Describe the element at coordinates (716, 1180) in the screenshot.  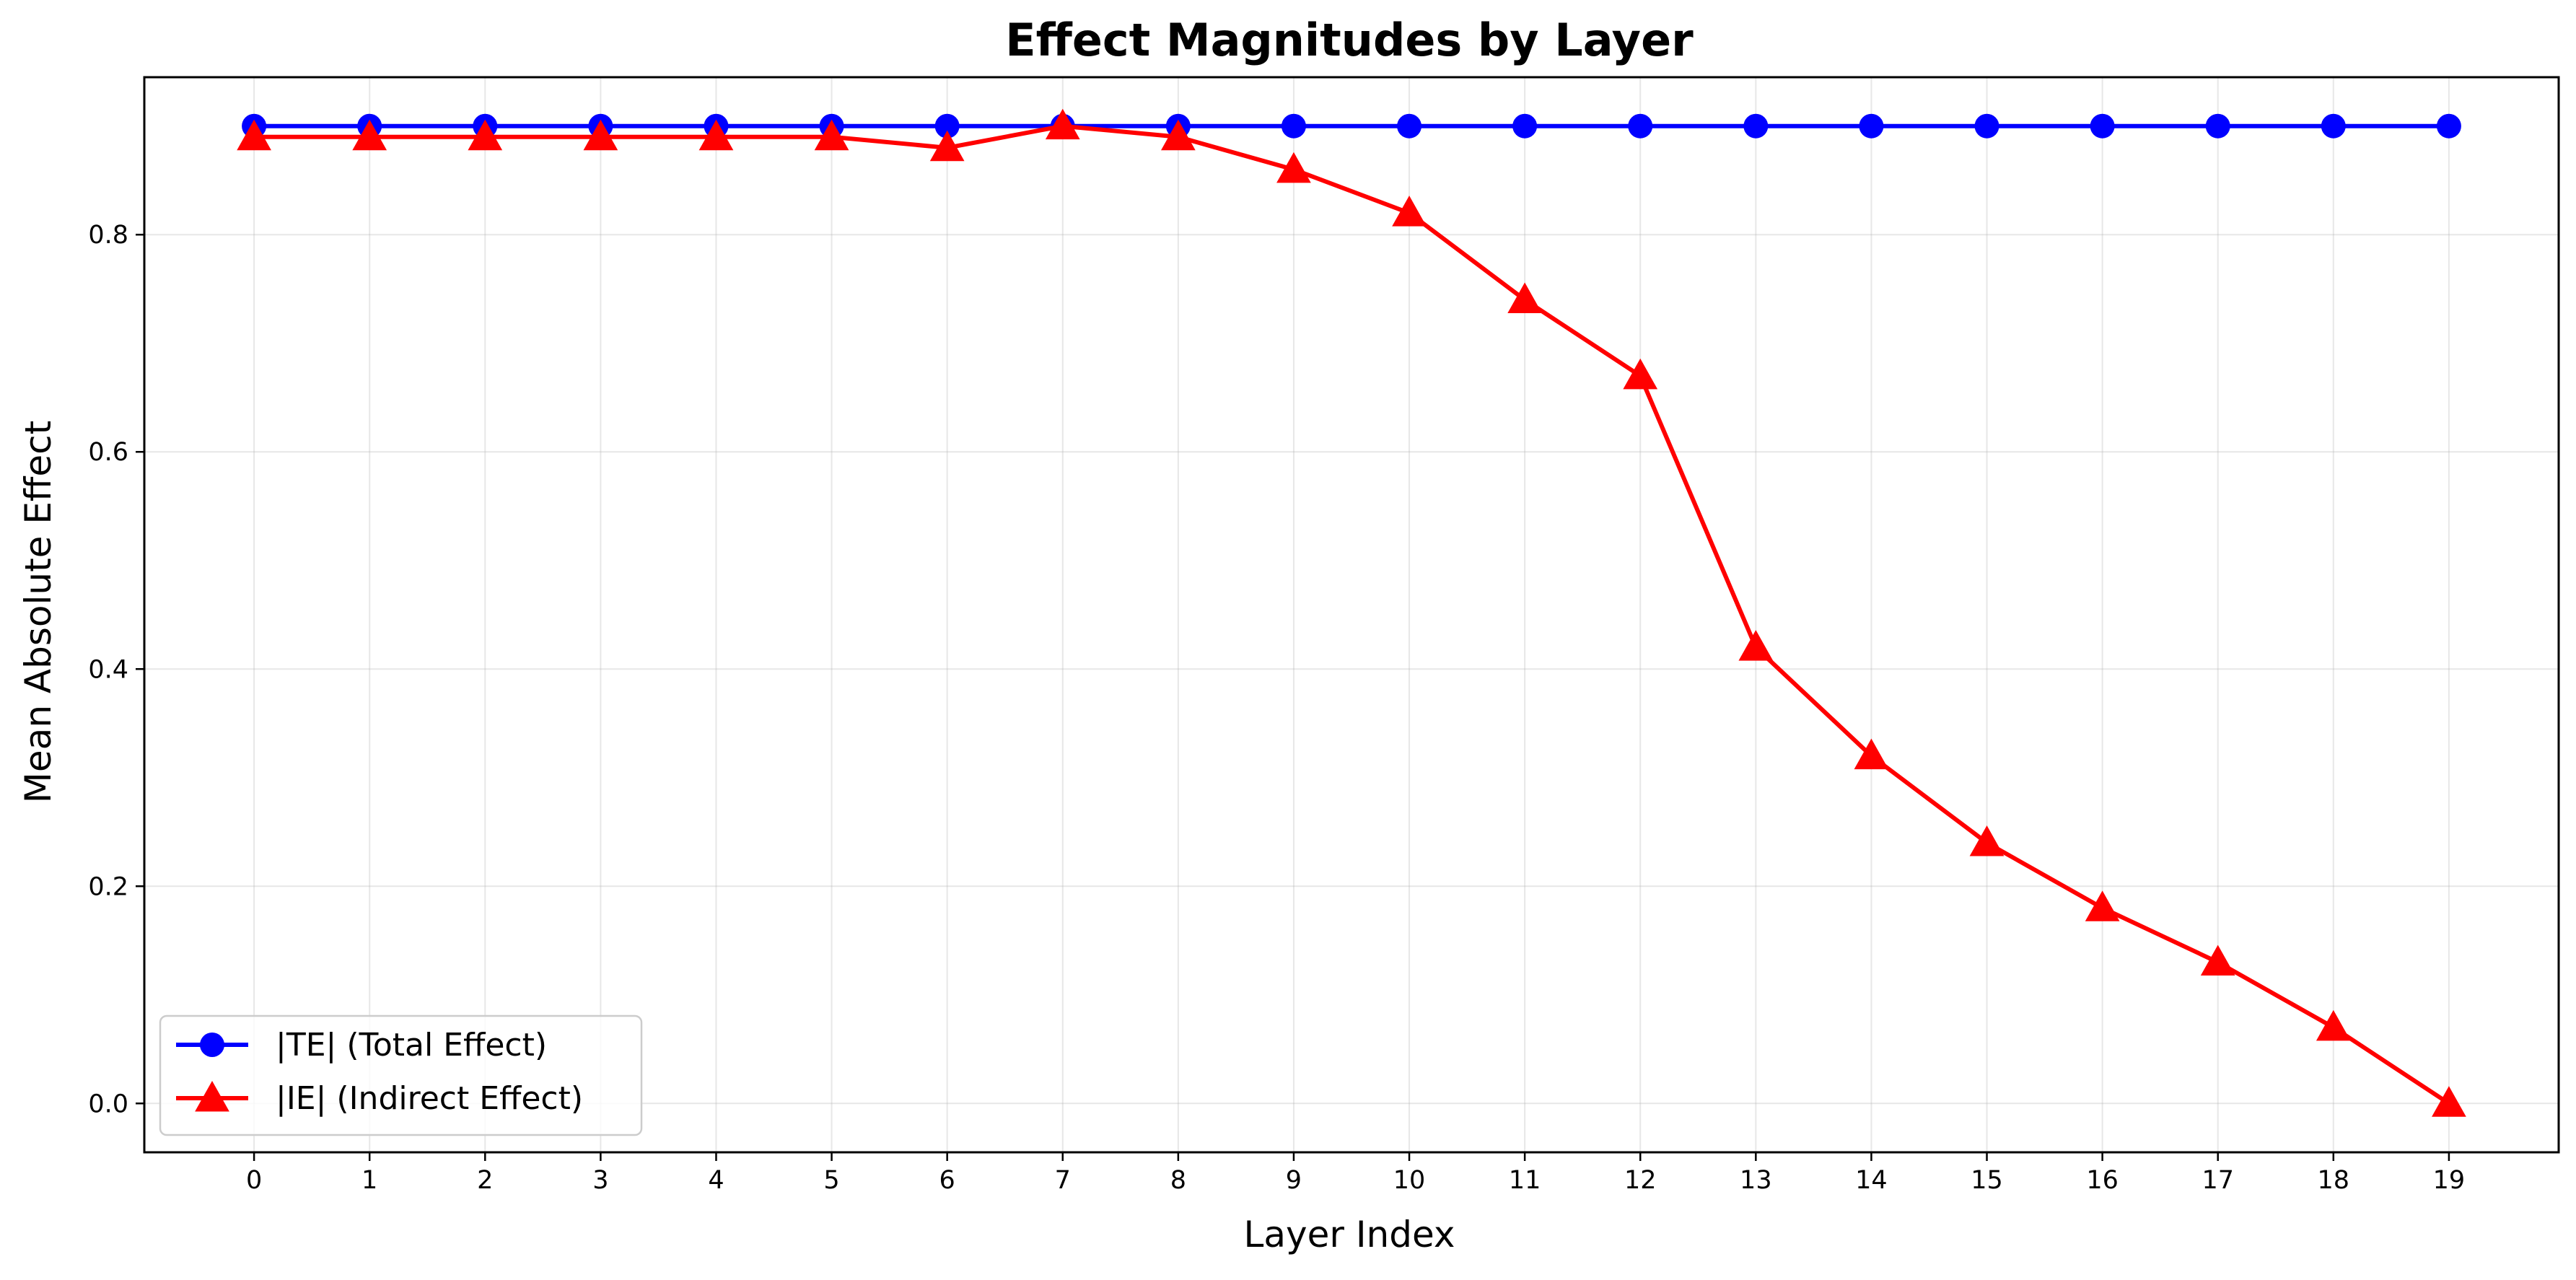
I see `x-tick-label: 4` at that location.